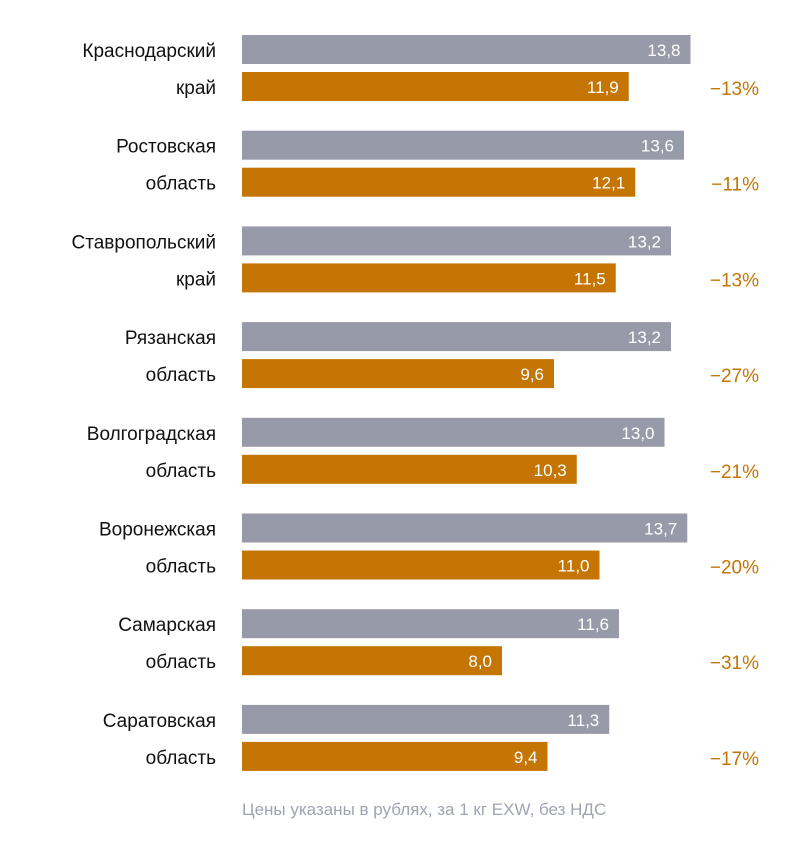 The height and width of the screenshot is (849, 804). Describe the element at coordinates (166, 147) in the screenshot. I see `category-label: Ростовская` at that location.